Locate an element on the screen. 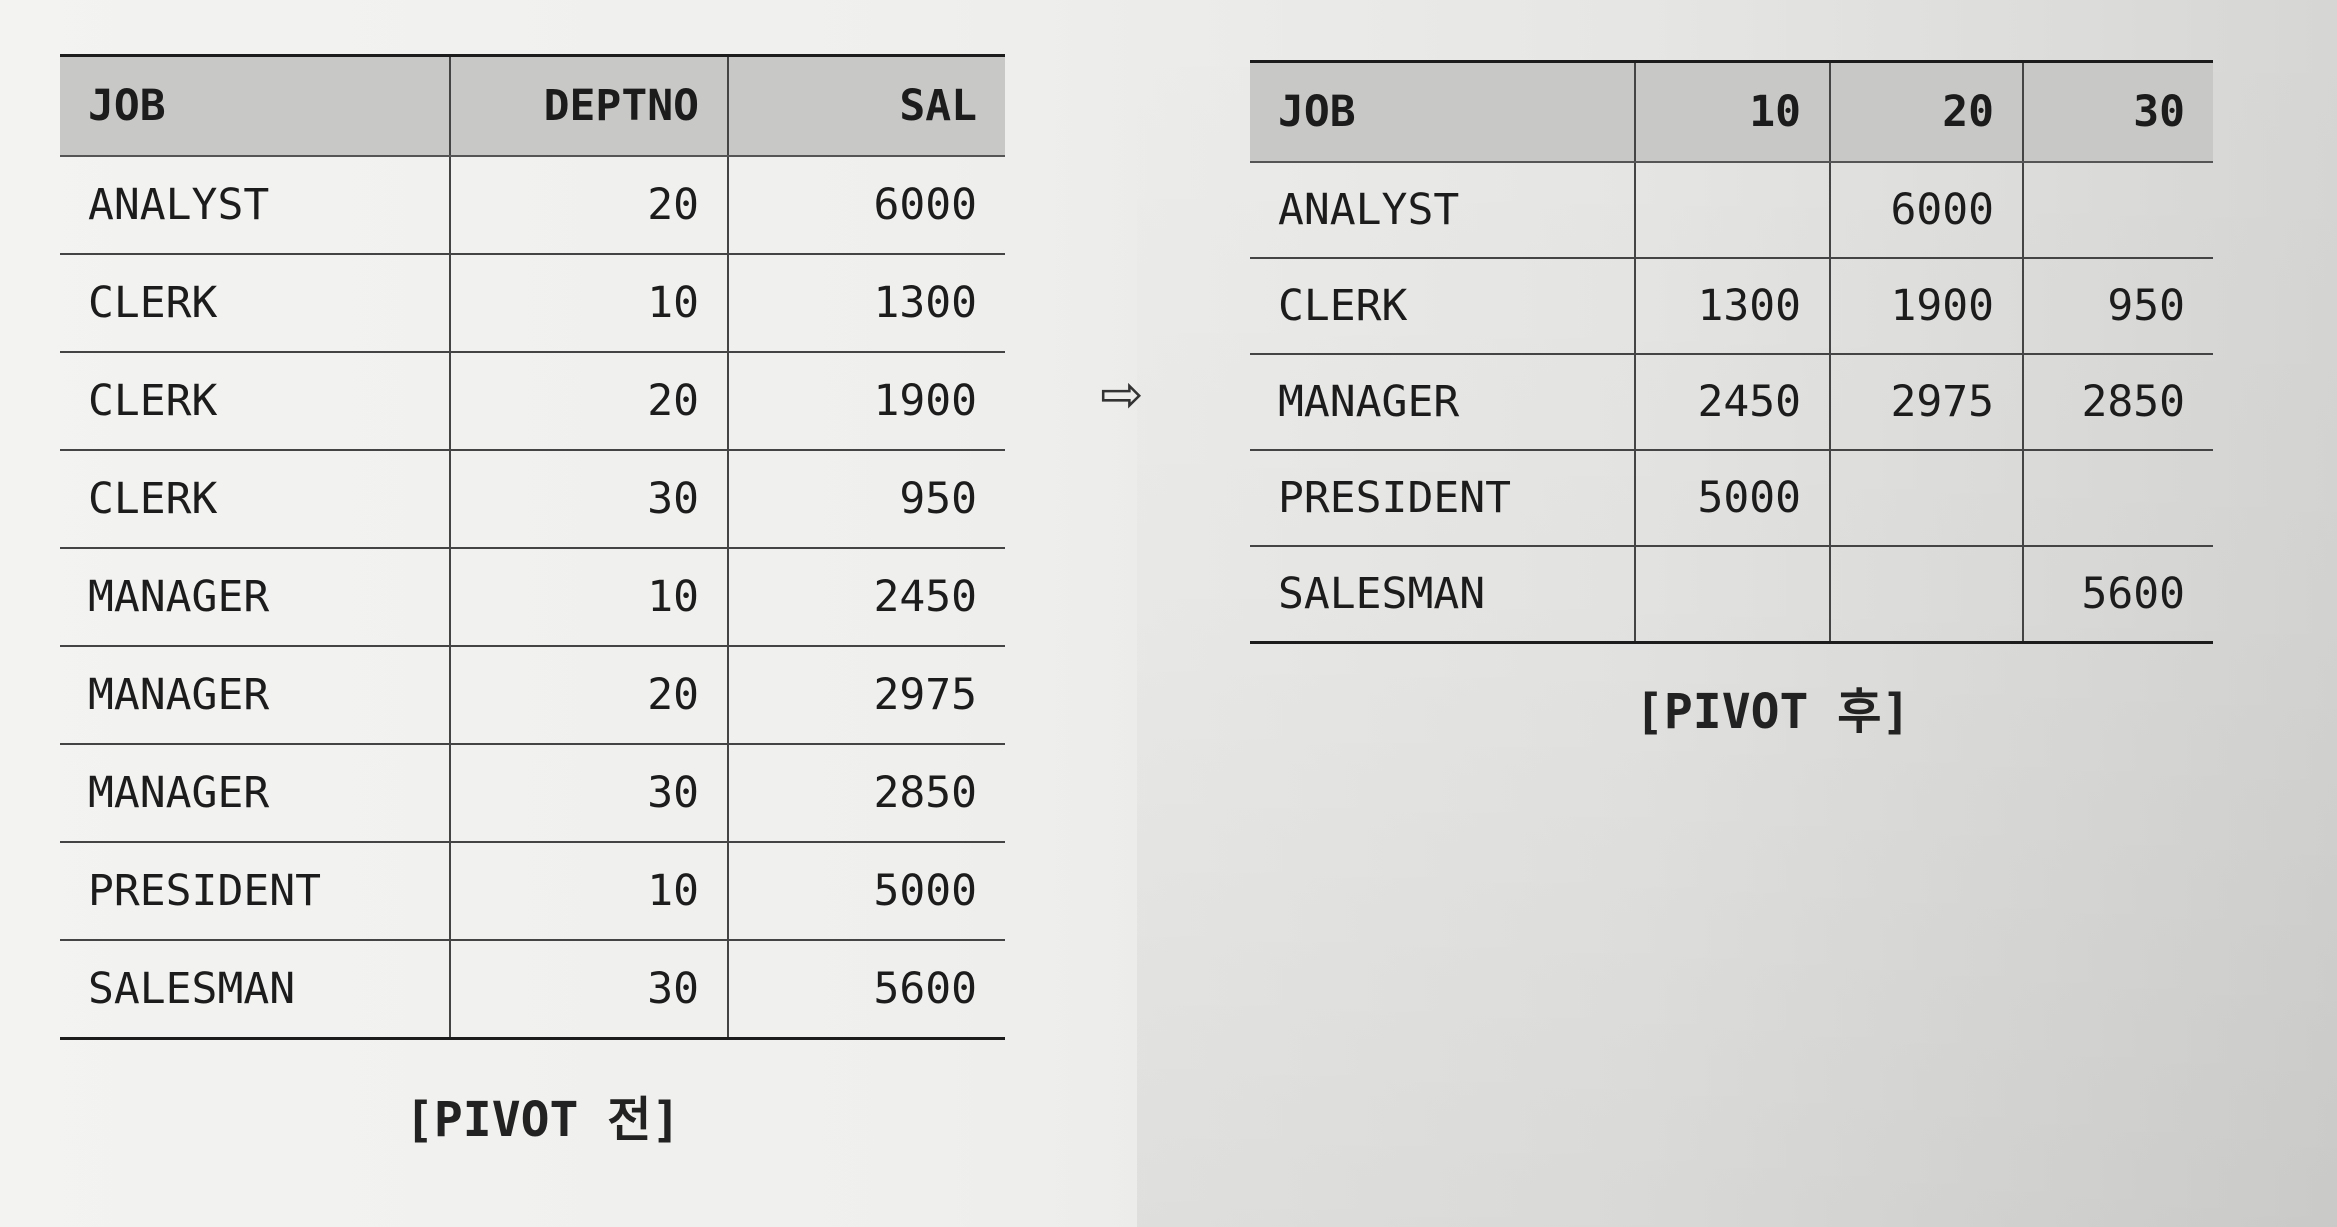 The width and height of the screenshot is (2337, 1227). sal-cell: 1300 is located at coordinates (866, 303).